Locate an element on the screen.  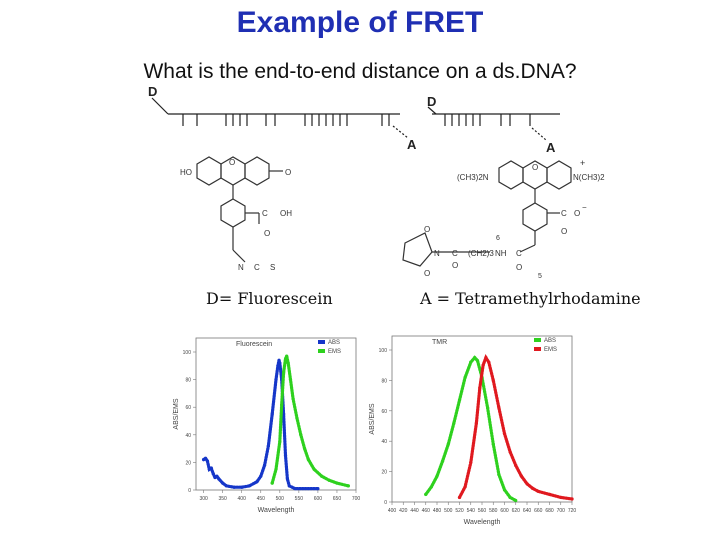
tmr-plot-frame is located at coordinates (482, 419).